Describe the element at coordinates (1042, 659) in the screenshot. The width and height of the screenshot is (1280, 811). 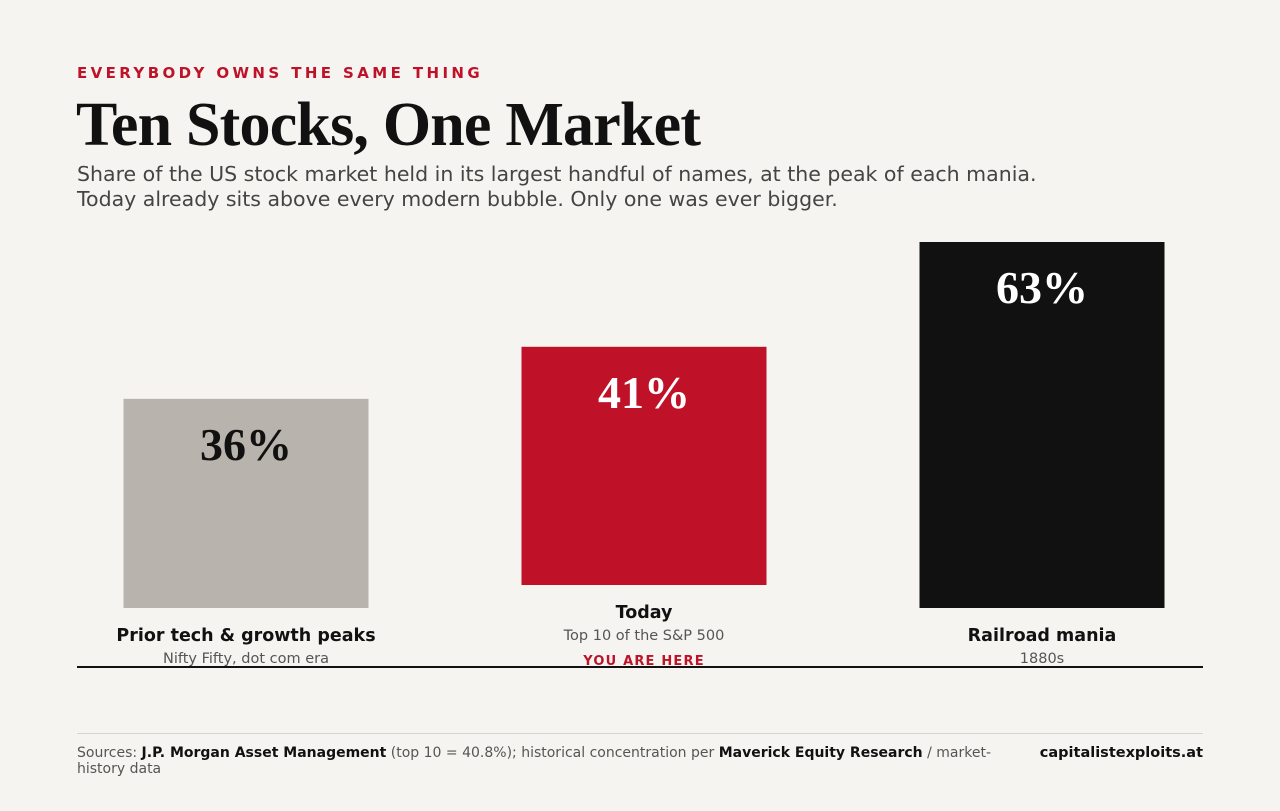
I see `category-sublabel: 1880s` at that location.